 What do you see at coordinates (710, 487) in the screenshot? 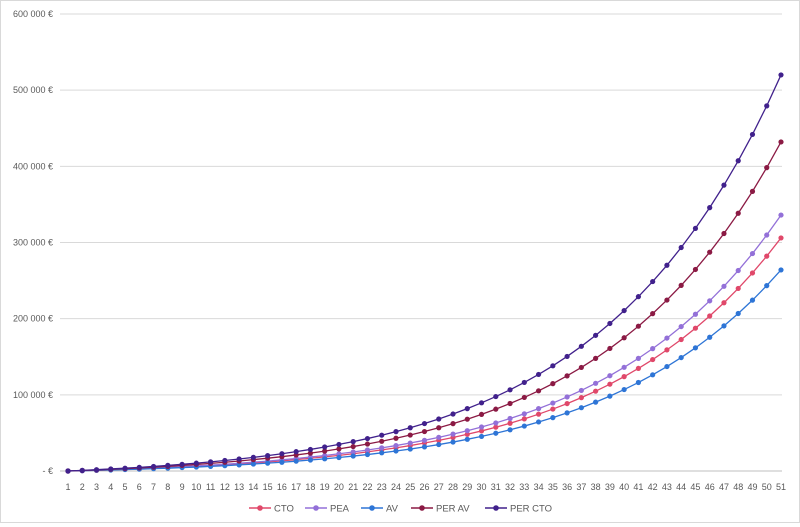
I see `x-tick-label: 46` at bounding box center [710, 487].